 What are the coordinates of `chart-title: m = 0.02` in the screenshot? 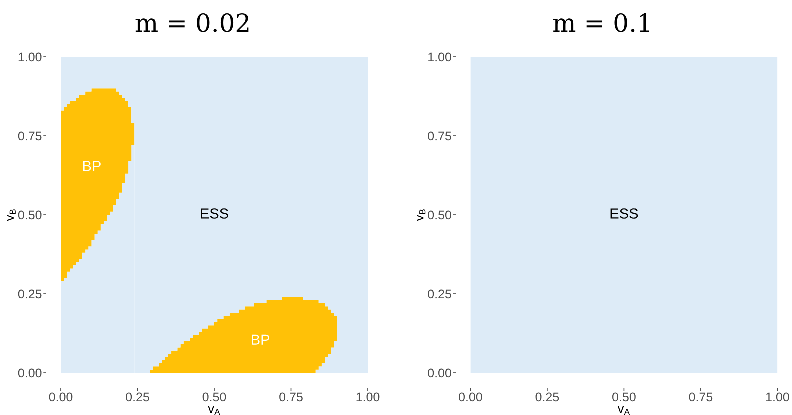 It's located at (192, 22).